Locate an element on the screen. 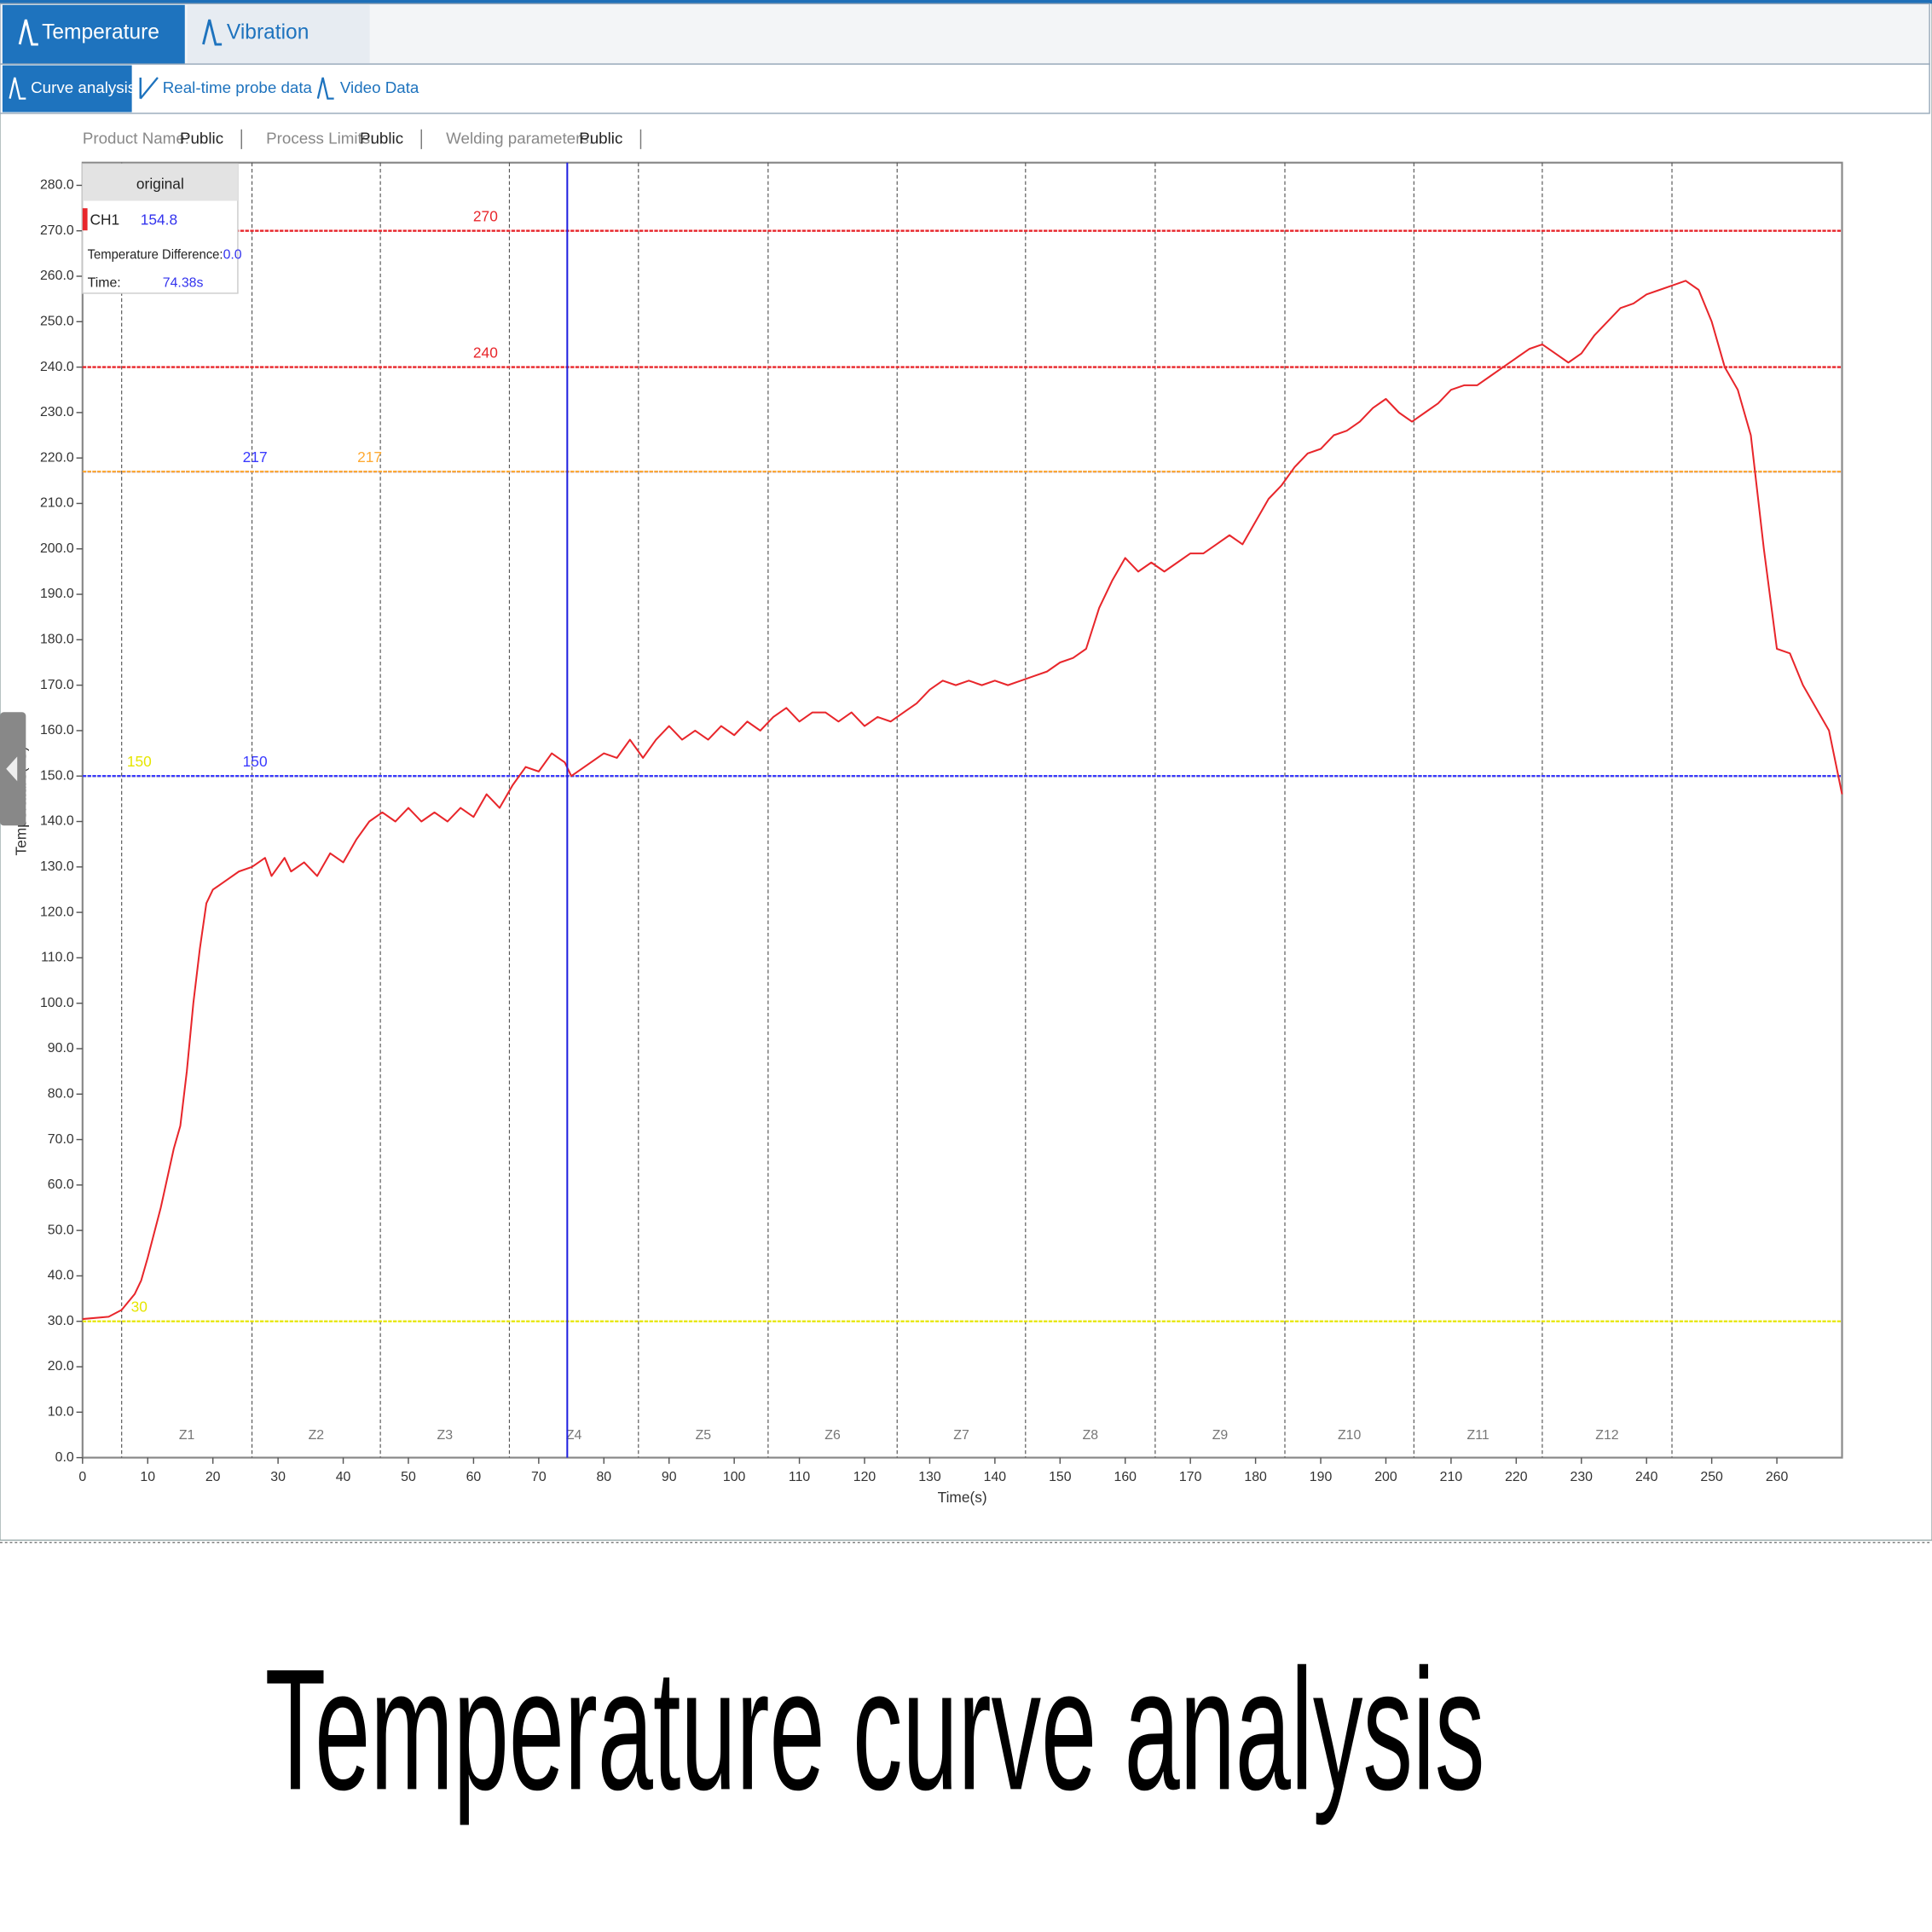  tab-label: Vibration is located at coordinates (268, 32).